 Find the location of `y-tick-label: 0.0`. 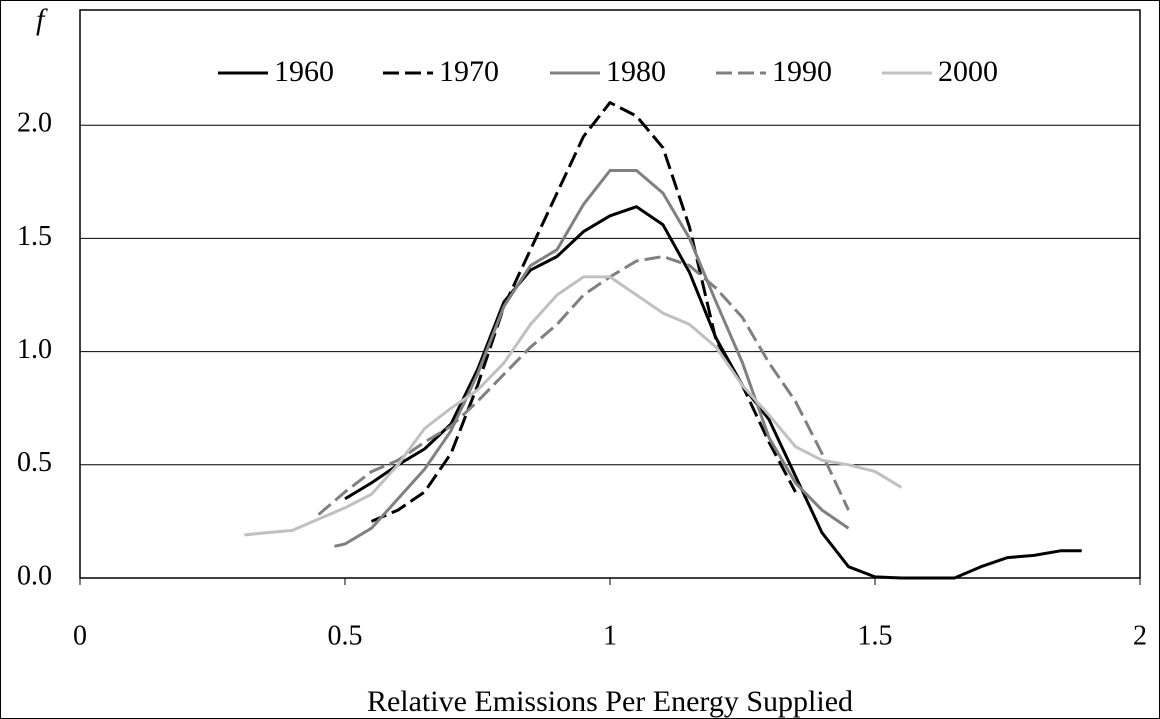

y-tick-label: 0.0 is located at coordinates (34, 575).